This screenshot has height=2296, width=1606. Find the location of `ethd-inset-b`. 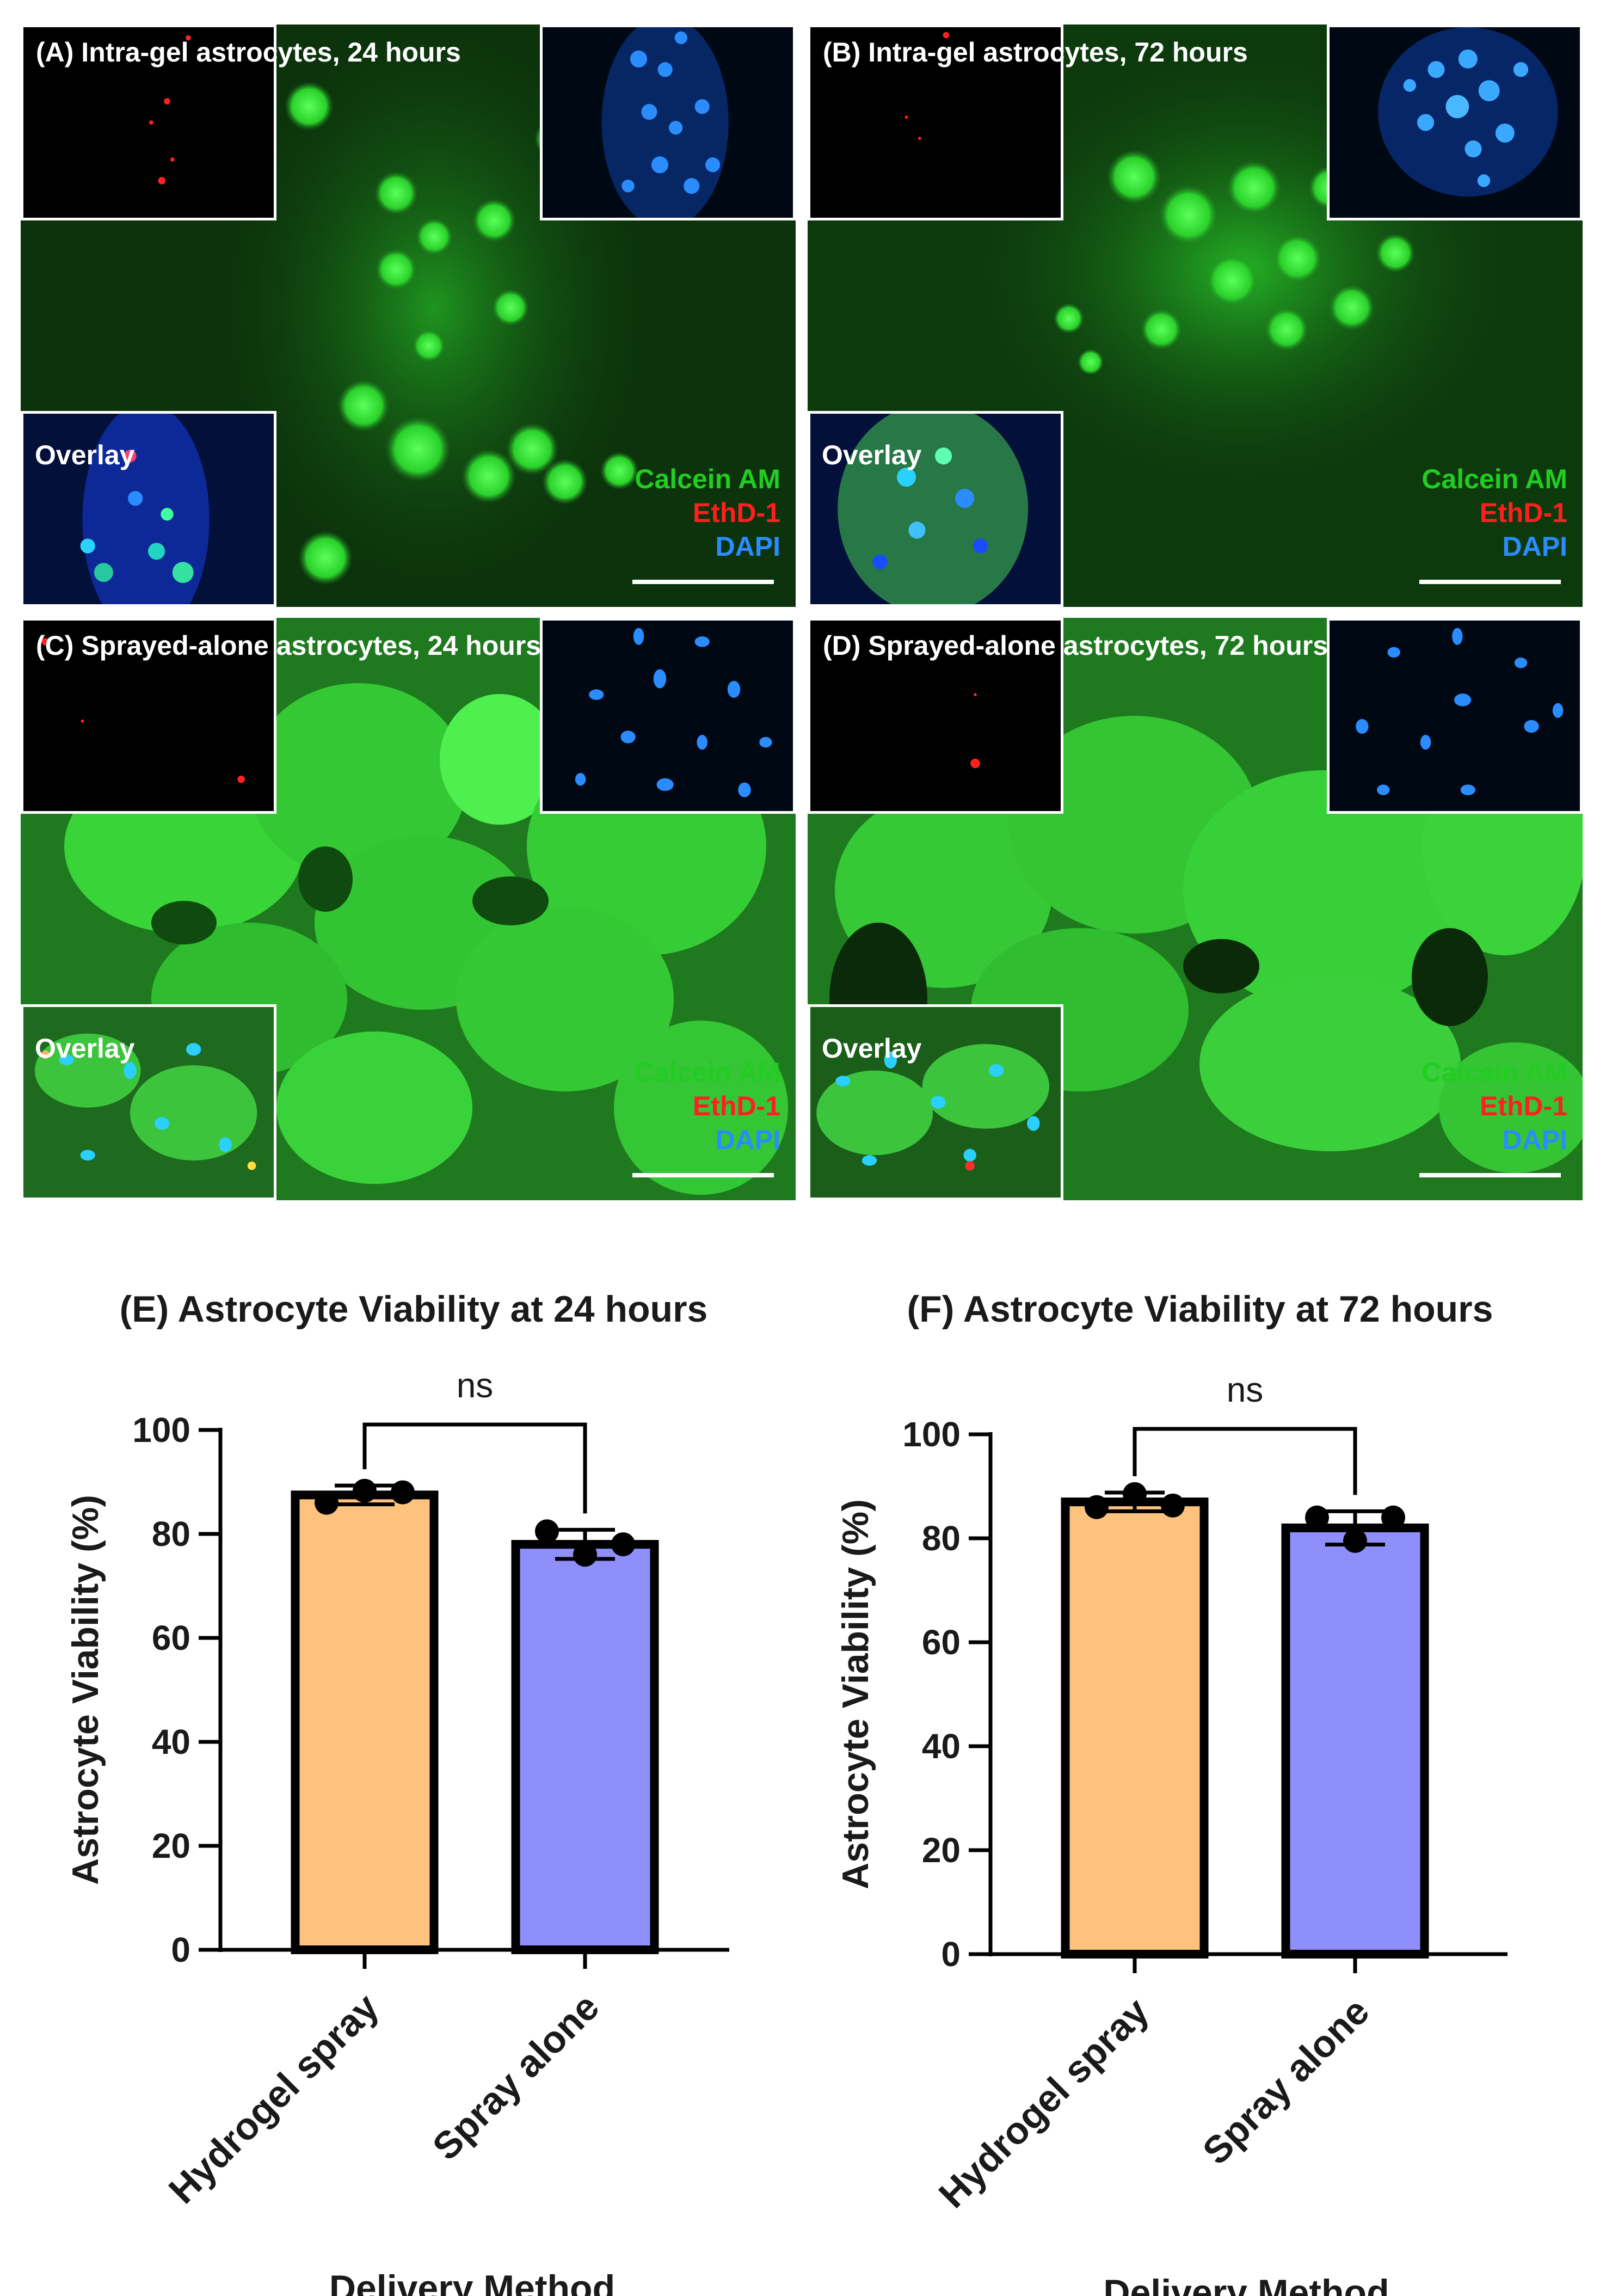

ethd-inset-b is located at coordinates (935, 122).